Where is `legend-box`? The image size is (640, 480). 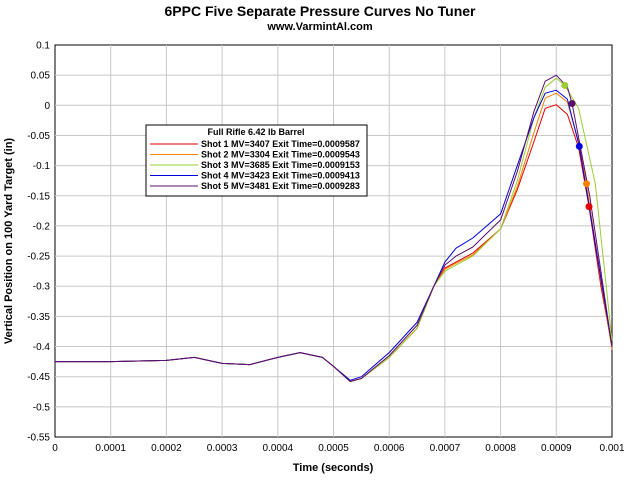
legend-box is located at coordinates (256, 160).